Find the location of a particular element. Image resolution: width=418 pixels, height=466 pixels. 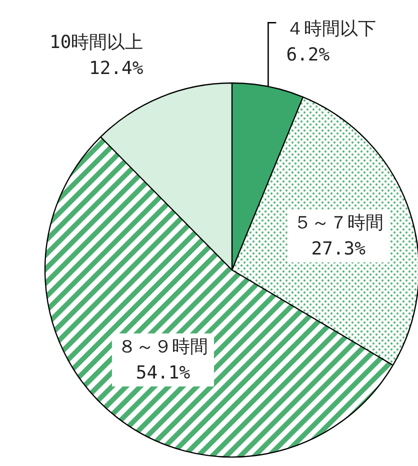

data-label: 27.3% is located at coordinates (338, 249).